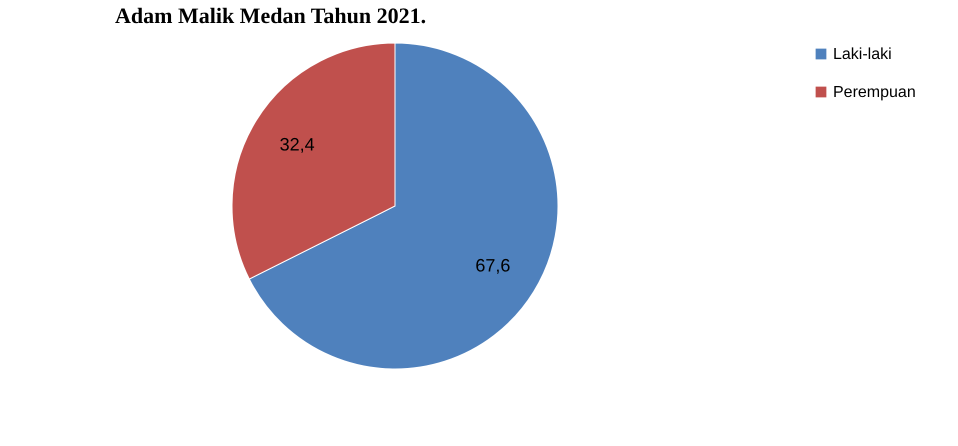  I want to click on chart-title: Adam Malik Medan Tahun 2021., so click(270, 15).